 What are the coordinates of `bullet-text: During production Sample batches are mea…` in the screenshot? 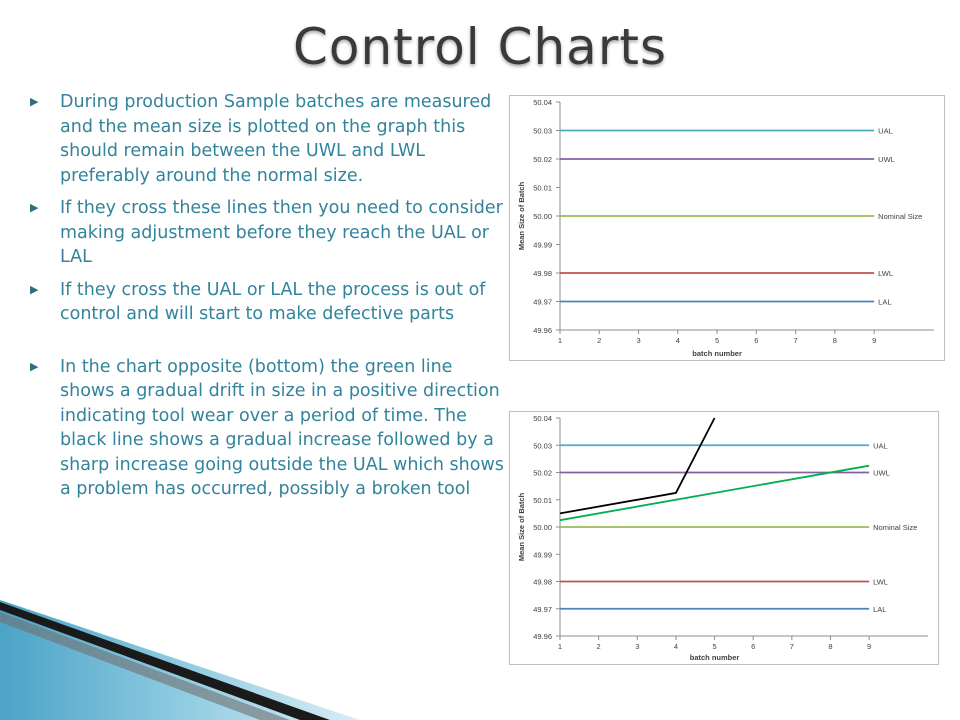 It's located at (276, 139).